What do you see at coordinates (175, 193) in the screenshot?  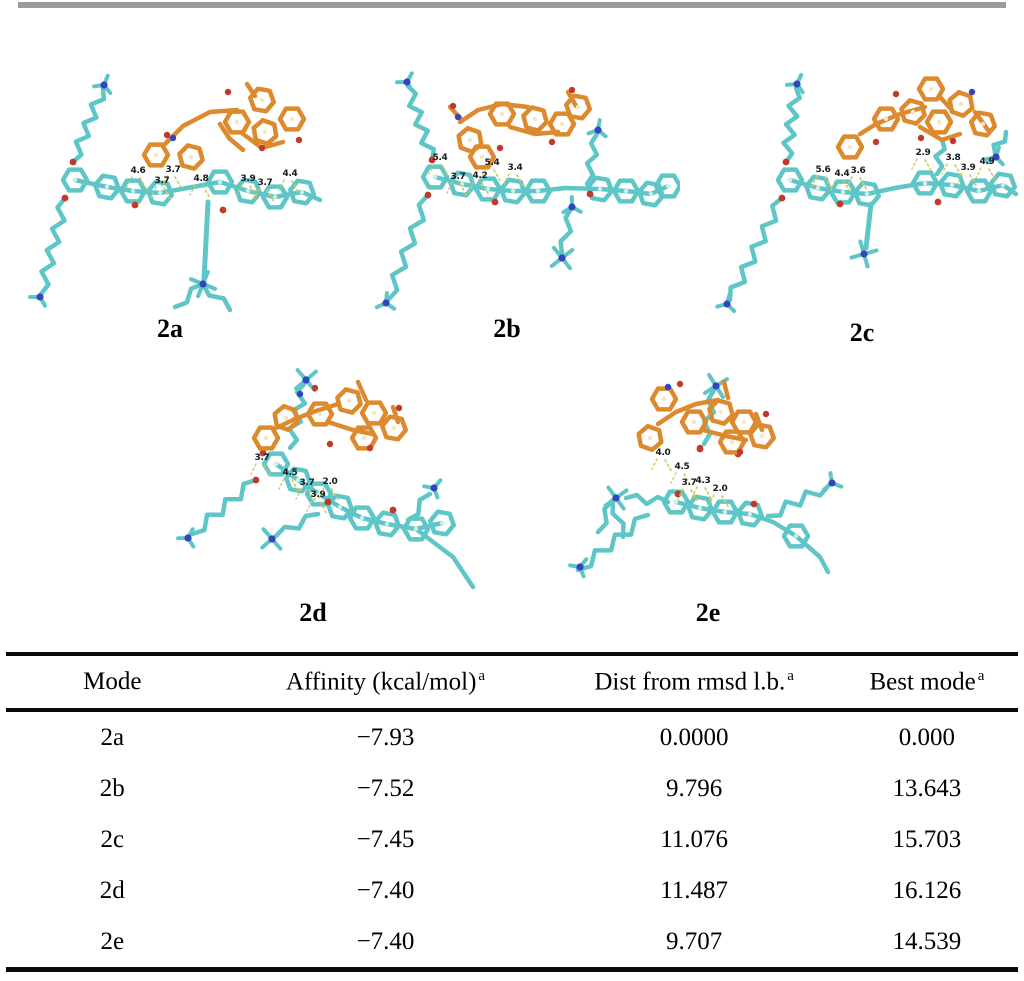 I see `molecule-render-2a` at bounding box center [175, 193].